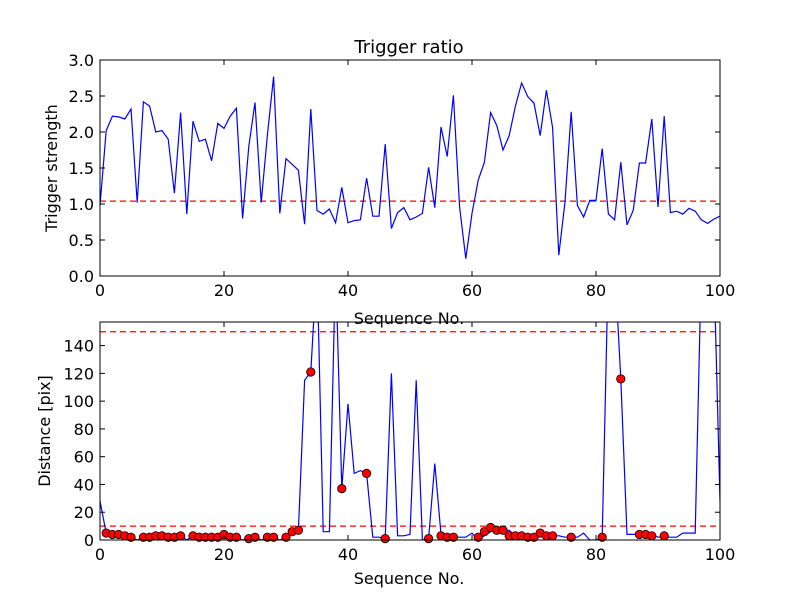 This screenshot has width=800, height=600. Describe the element at coordinates (44, 431) in the screenshot. I see `y-axis-label: Distance [pix]` at that location.